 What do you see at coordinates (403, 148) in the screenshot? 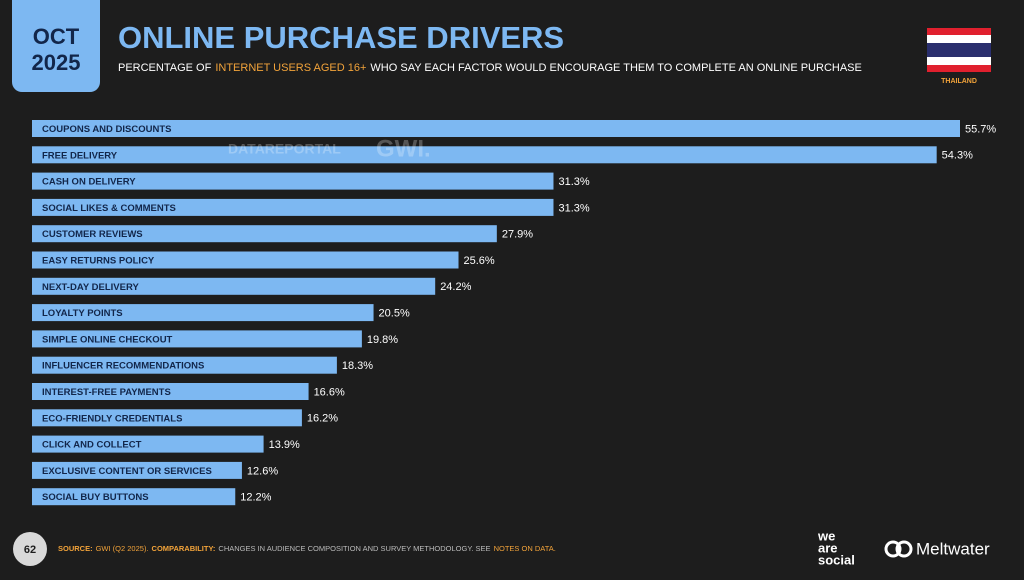
I see `watermark: GWI.` at bounding box center [403, 148].